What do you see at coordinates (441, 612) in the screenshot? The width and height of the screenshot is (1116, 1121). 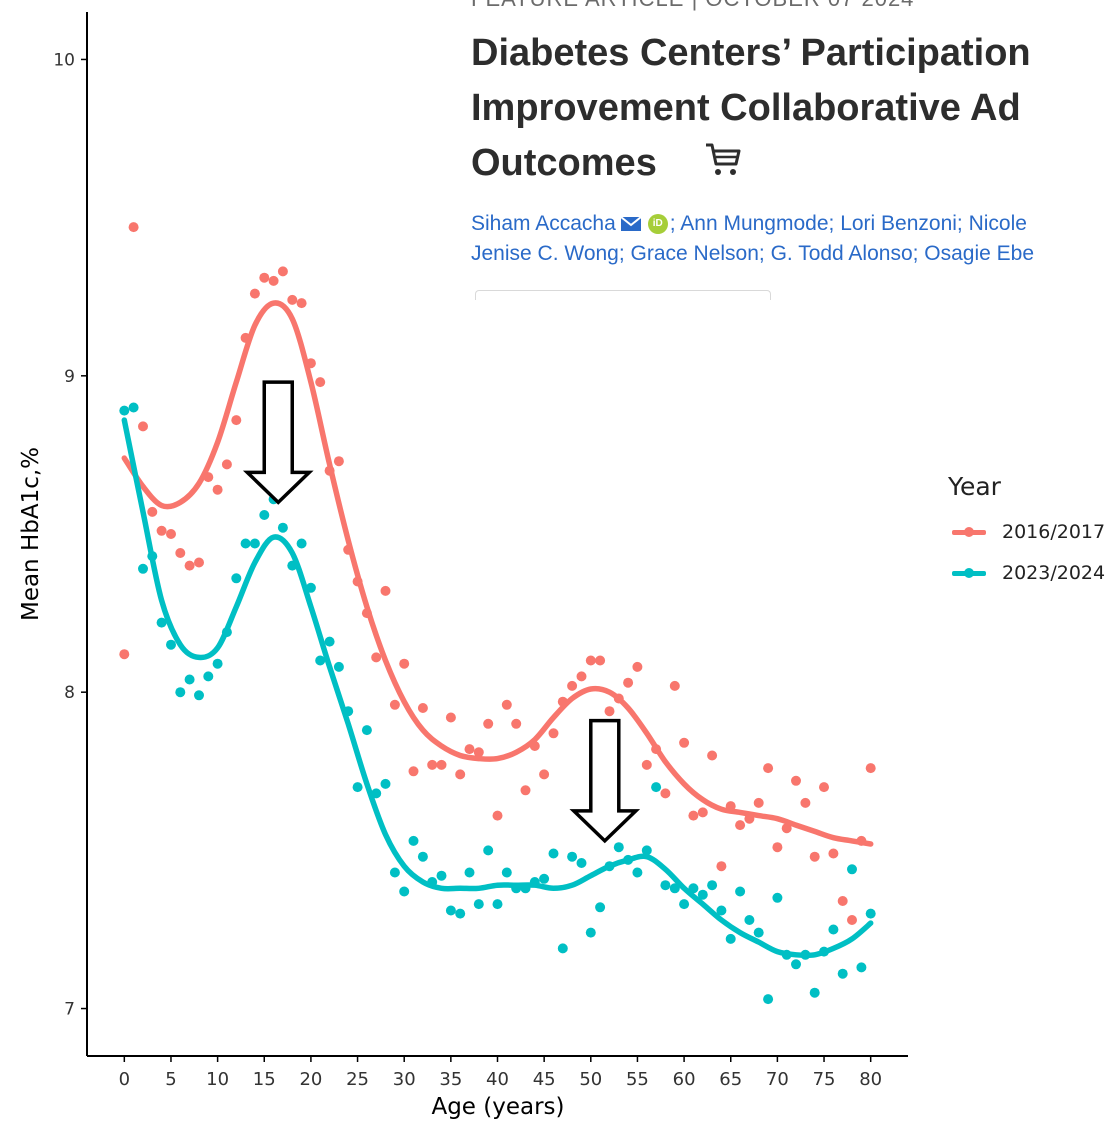 I see `annotation-arrows` at bounding box center [441, 612].